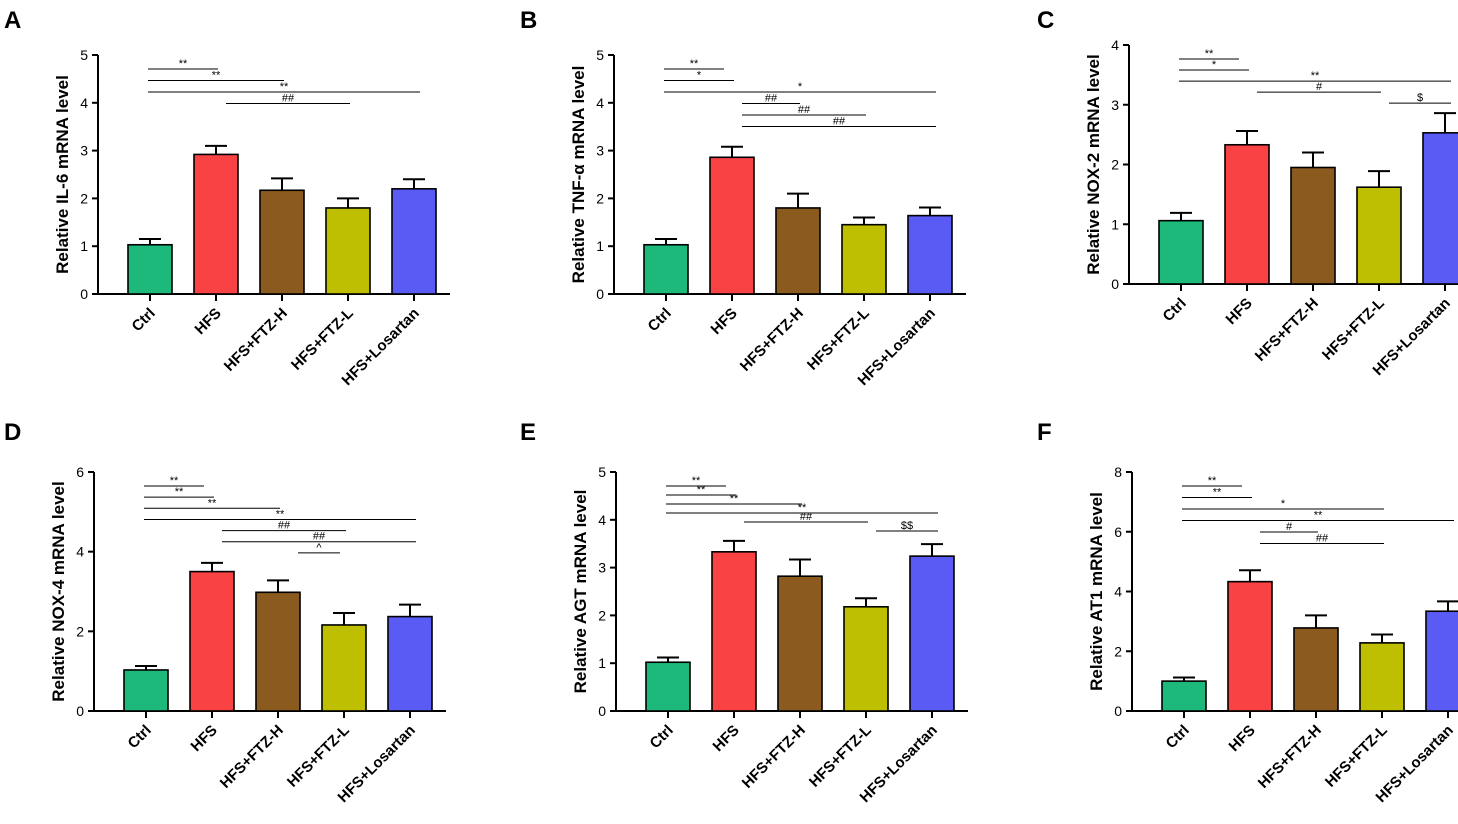  Describe the element at coordinates (1093, 164) in the screenshot. I see `y-axis-label: Relative NOX-2 mRNA level` at that location.